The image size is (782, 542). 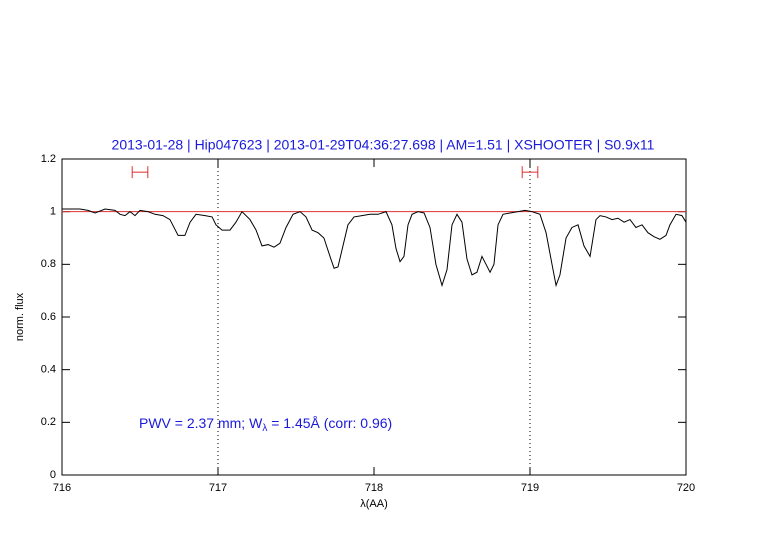 I want to click on spectrum-line, so click(x=374, y=248).